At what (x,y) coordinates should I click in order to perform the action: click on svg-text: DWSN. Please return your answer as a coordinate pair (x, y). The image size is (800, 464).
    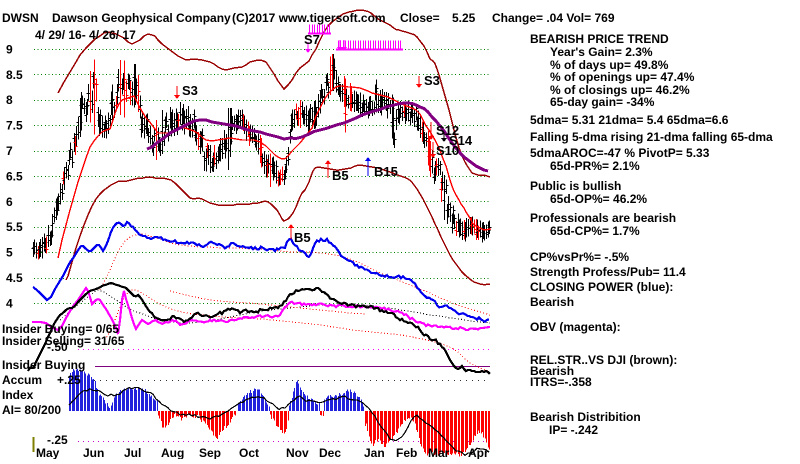
    Looking at the image, I should click on (20, 18).